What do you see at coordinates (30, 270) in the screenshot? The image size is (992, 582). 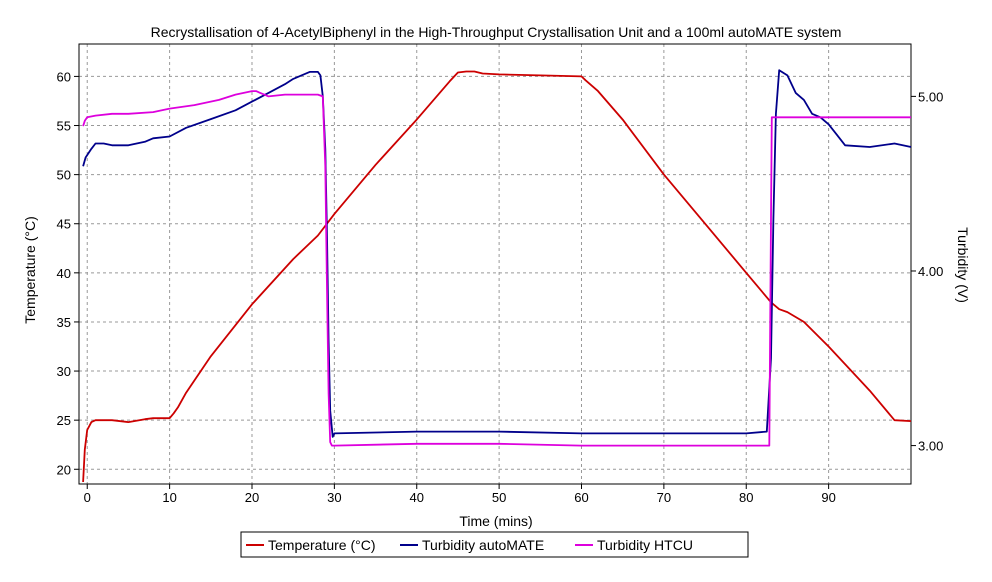 I see `y-axis-label-left: Temperature (°C)` at bounding box center [30, 270].